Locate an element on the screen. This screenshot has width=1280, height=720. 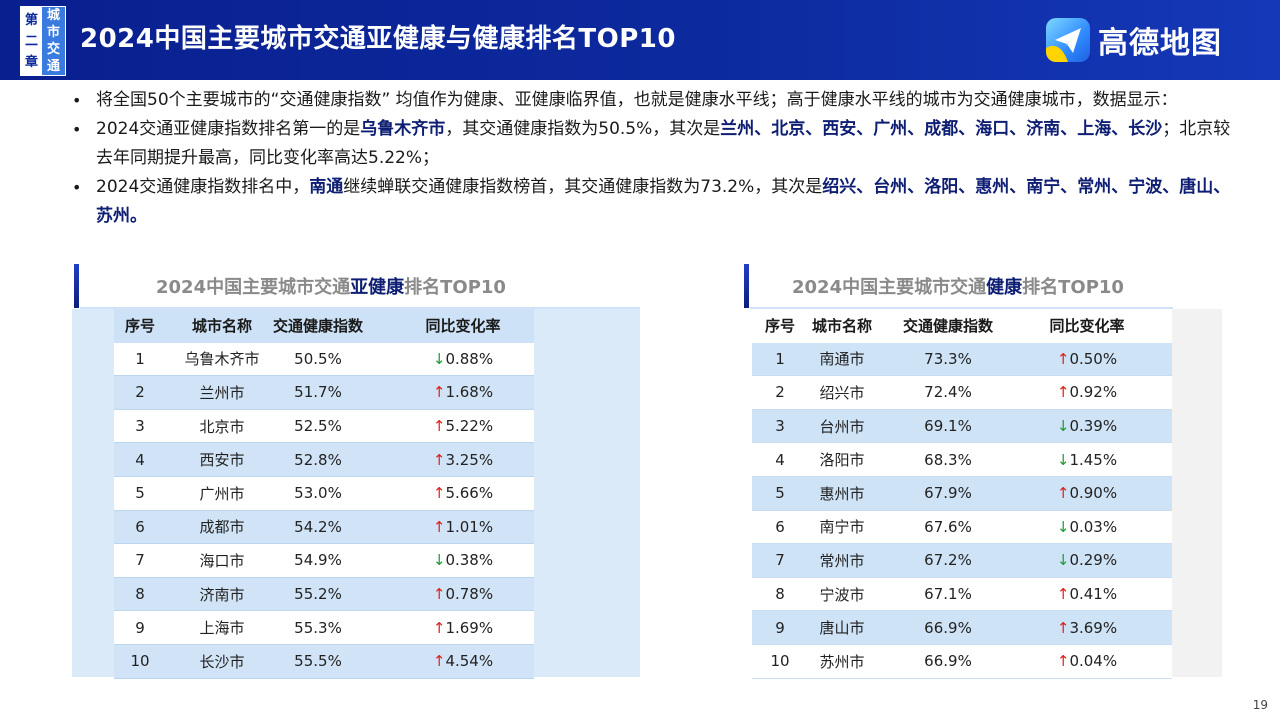
change-value: 0.03% is located at coordinates (1093, 526).